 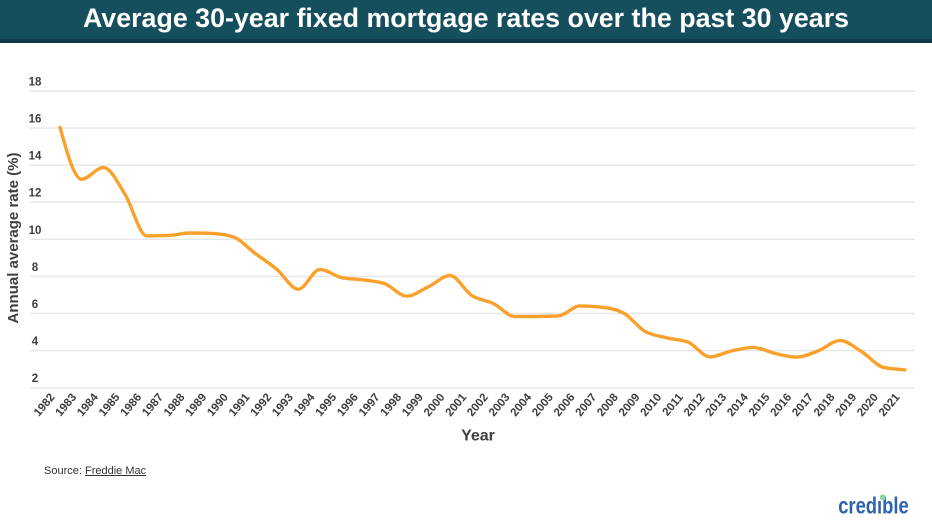 What do you see at coordinates (110, 405) in the screenshot?
I see `svg-text: 1985` at bounding box center [110, 405].